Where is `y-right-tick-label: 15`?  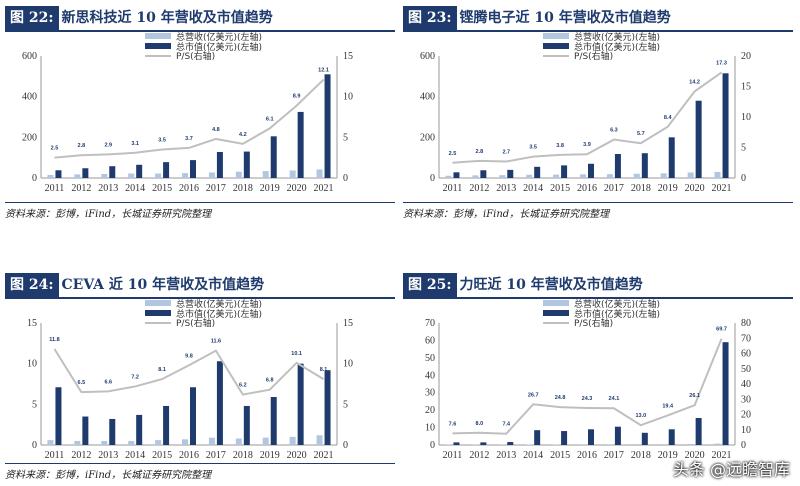
y-right-tick-label: 15 is located at coordinates (348, 56).